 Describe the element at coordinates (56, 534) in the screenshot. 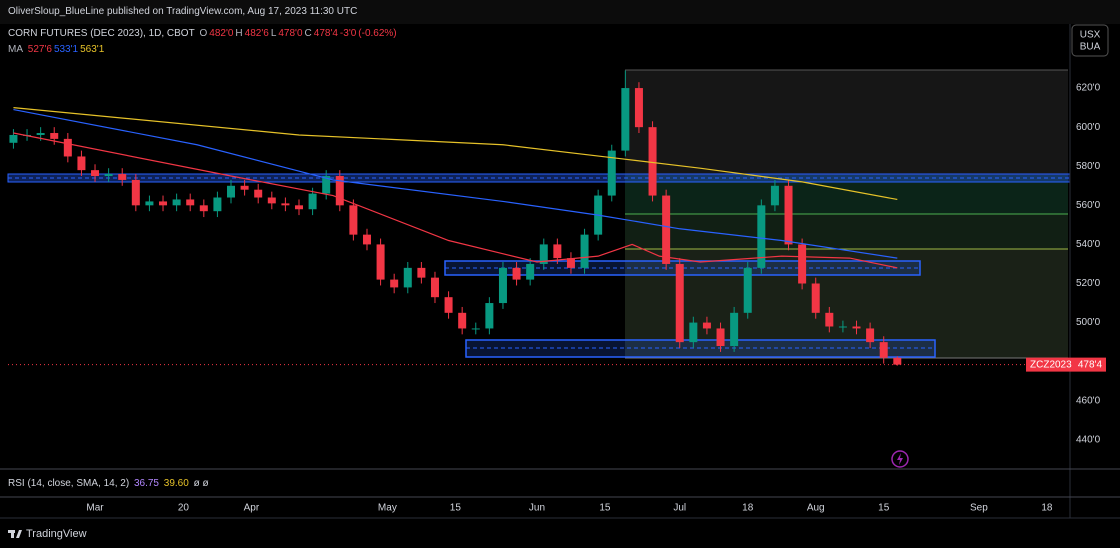

I see `brand: TradingView` at that location.